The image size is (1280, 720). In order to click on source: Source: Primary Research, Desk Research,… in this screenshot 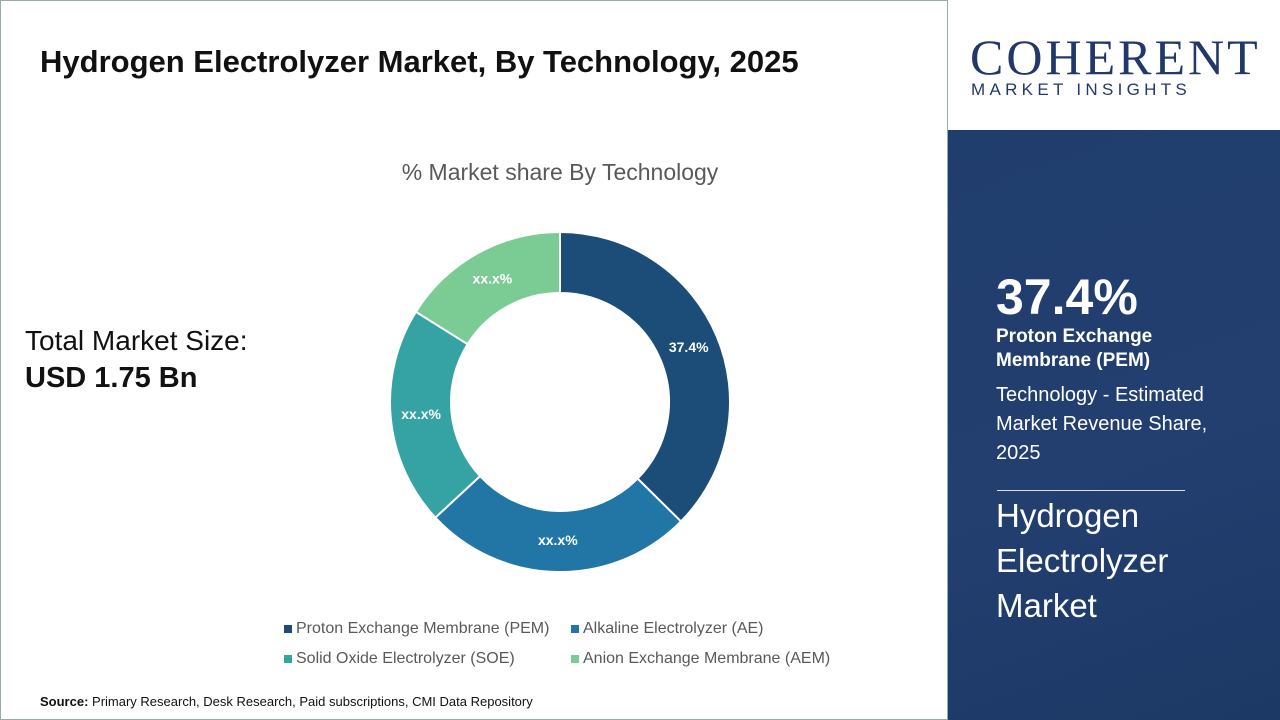, I will do `click(286, 701)`.